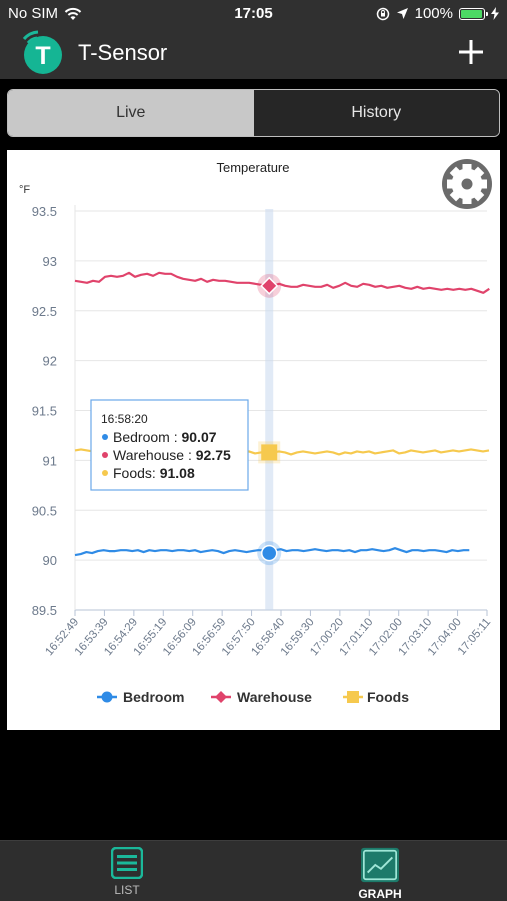 The height and width of the screenshot is (901, 507). What do you see at coordinates (105, 437) in the screenshot?
I see `tooltip-bedroom-dot` at bounding box center [105, 437].